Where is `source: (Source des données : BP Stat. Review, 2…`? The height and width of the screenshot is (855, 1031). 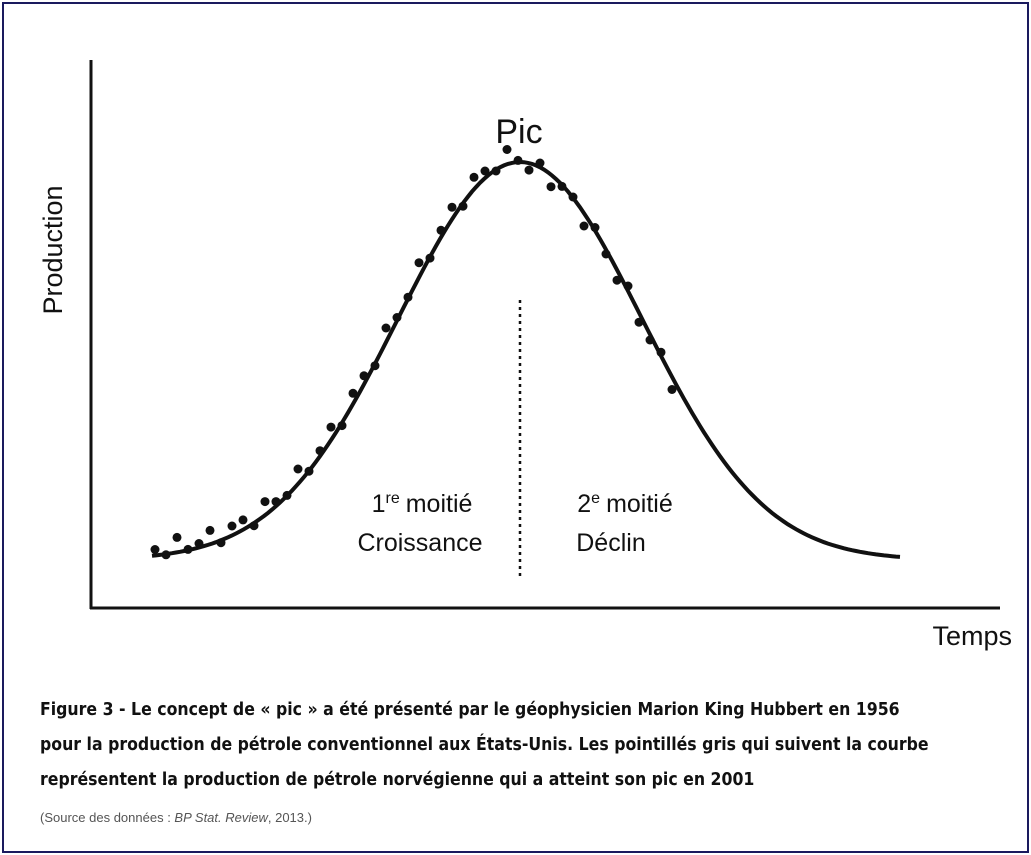
source: (Source des données : BP Stat. Review, 2… is located at coordinates (176, 817).